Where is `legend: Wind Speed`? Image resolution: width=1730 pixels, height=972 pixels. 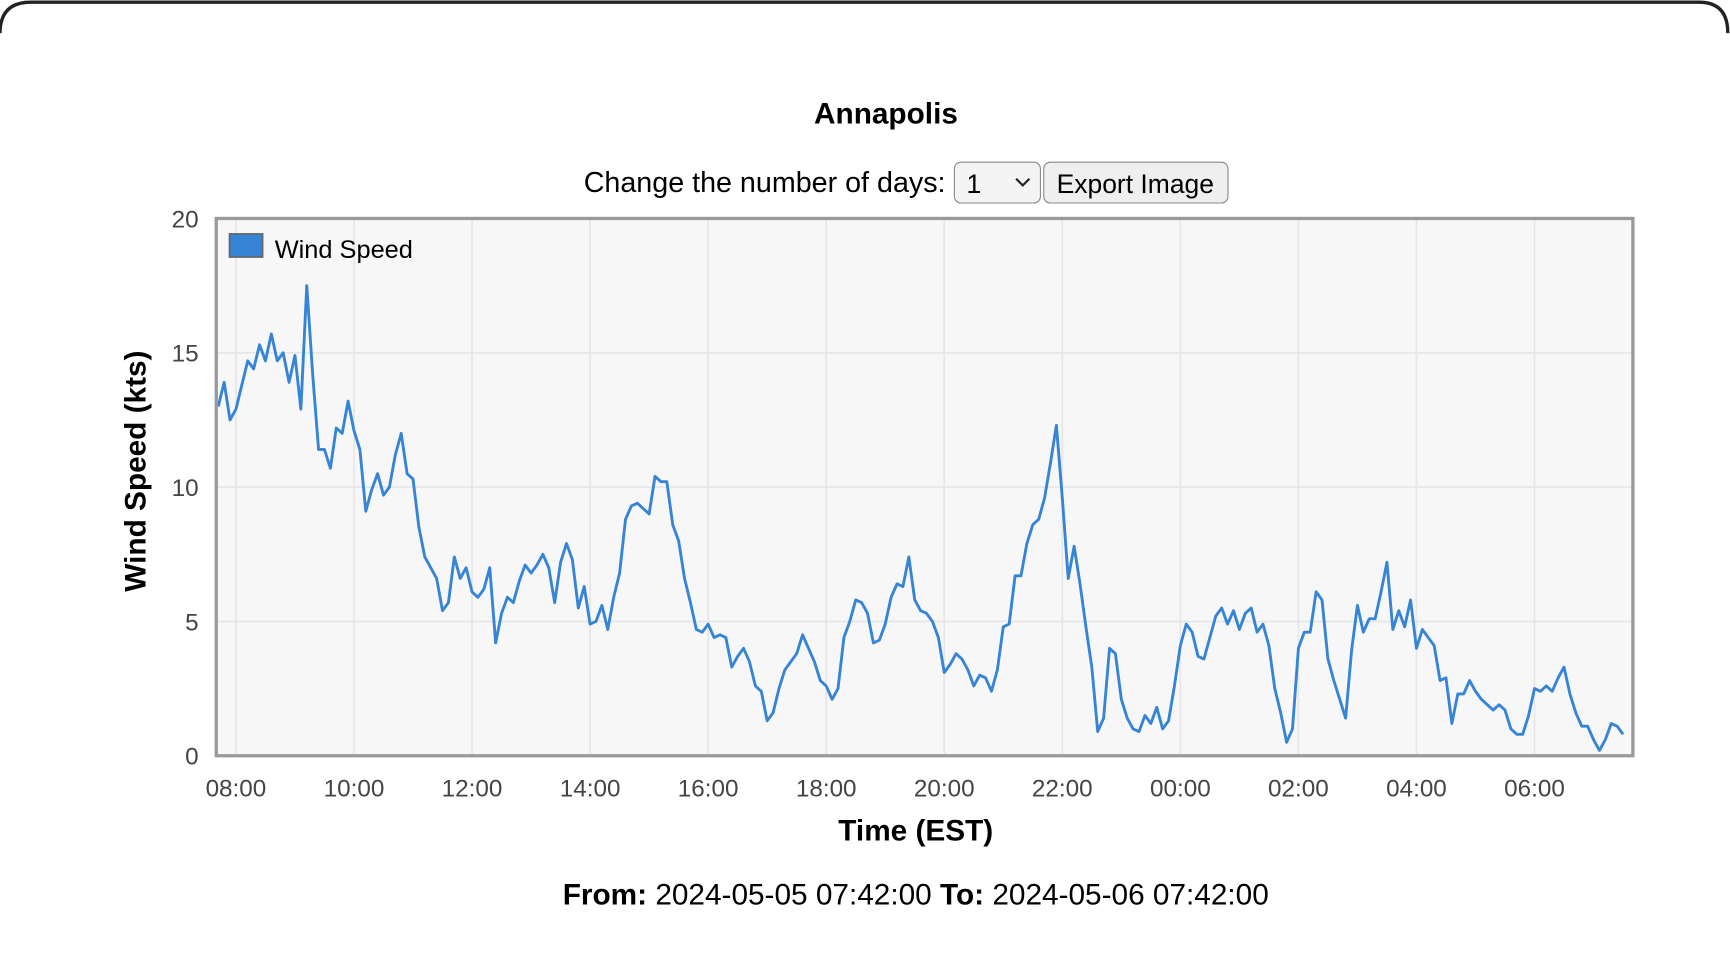
legend: Wind Speed is located at coordinates (320, 248).